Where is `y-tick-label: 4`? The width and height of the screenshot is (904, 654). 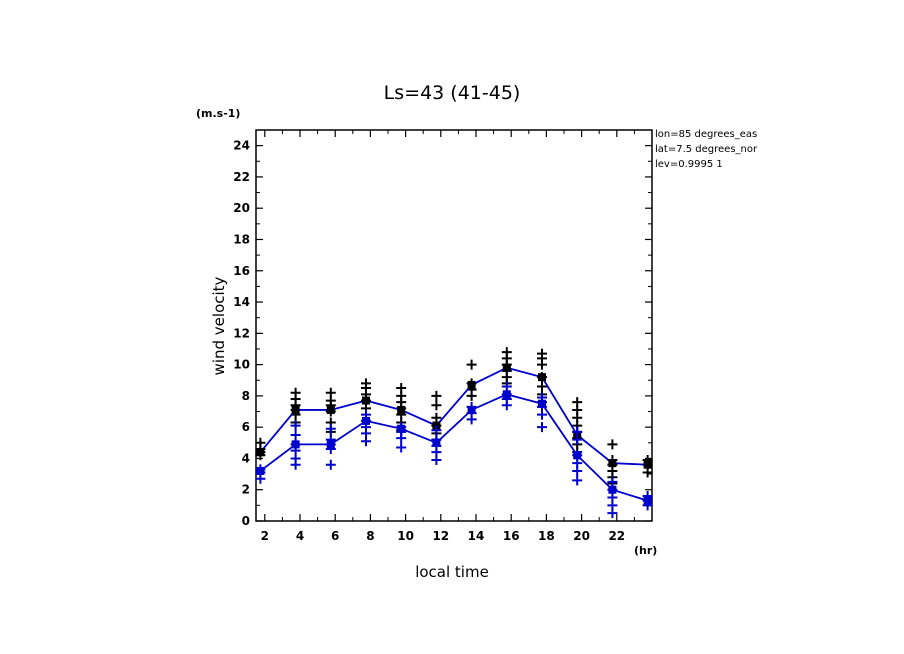 y-tick-label: 4 is located at coordinates (246, 458).